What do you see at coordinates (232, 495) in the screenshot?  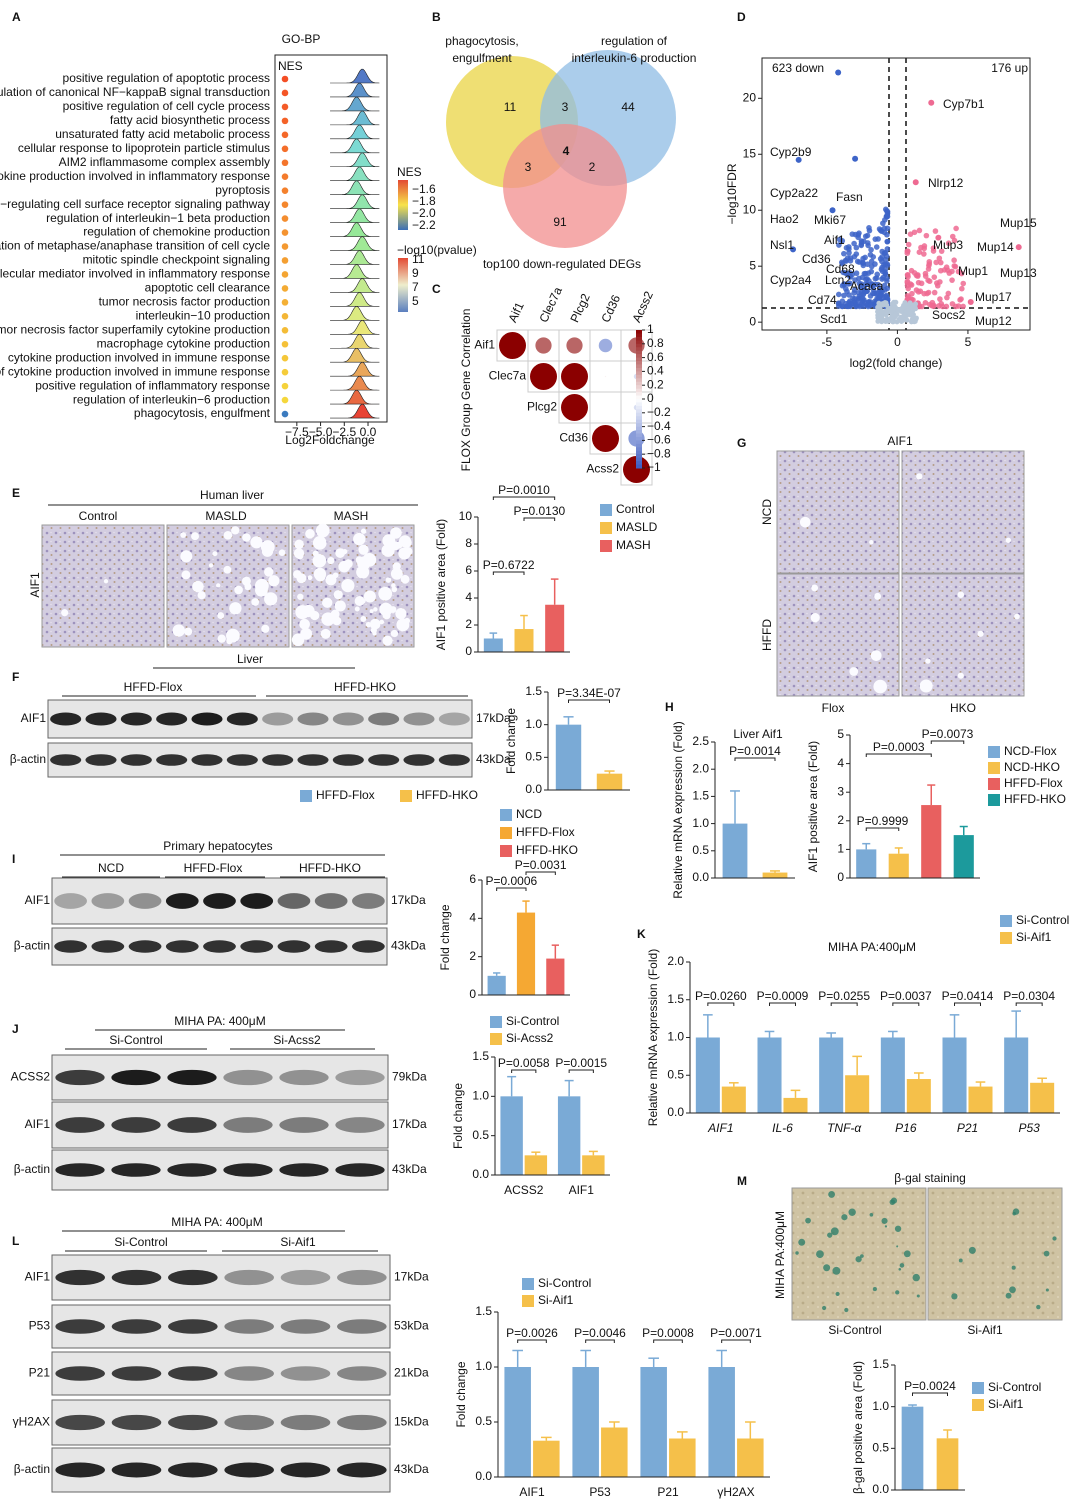 I see `panel-header: Human liver` at bounding box center [232, 495].